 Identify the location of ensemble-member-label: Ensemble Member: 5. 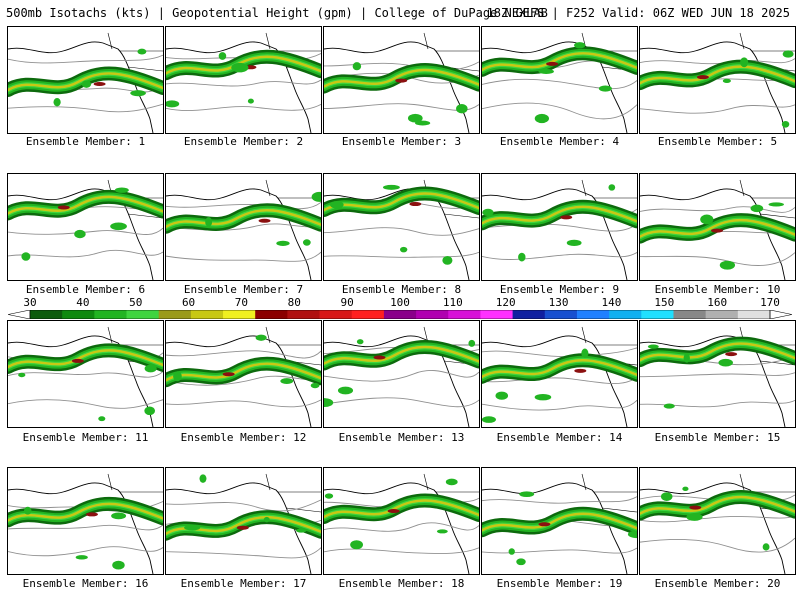
(717, 141).